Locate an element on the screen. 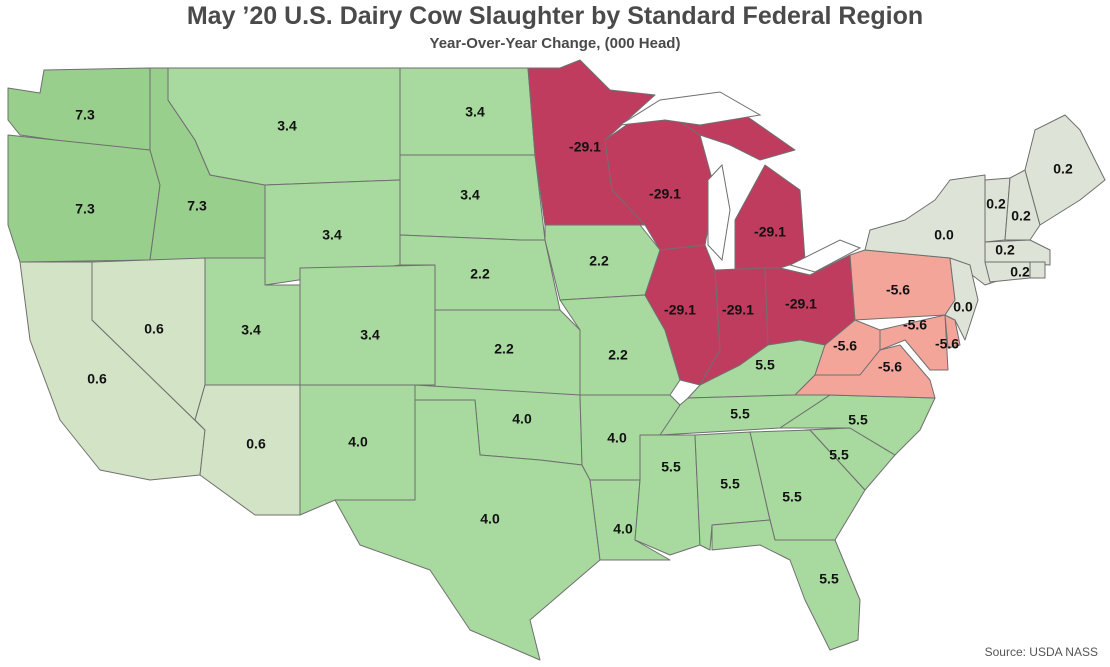  label-ky: 5.5 is located at coordinates (765, 365).